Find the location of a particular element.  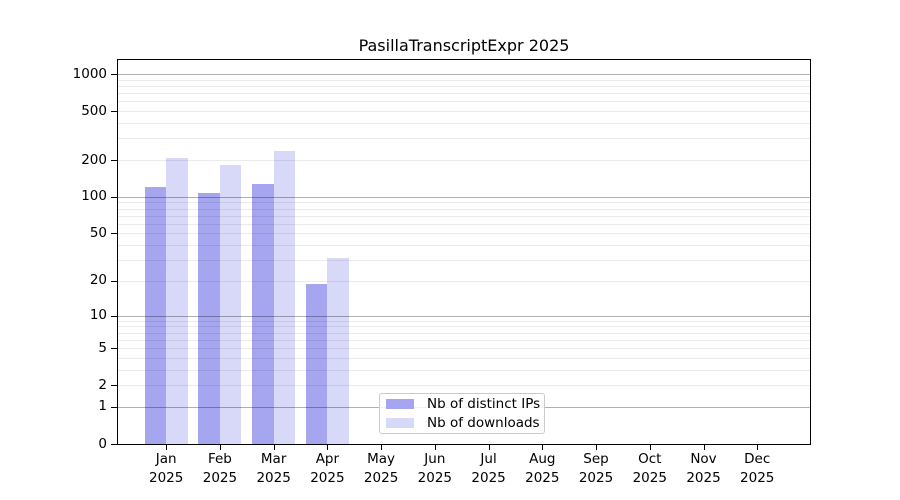

bar-feb-distinct-ips is located at coordinates (209, 318).